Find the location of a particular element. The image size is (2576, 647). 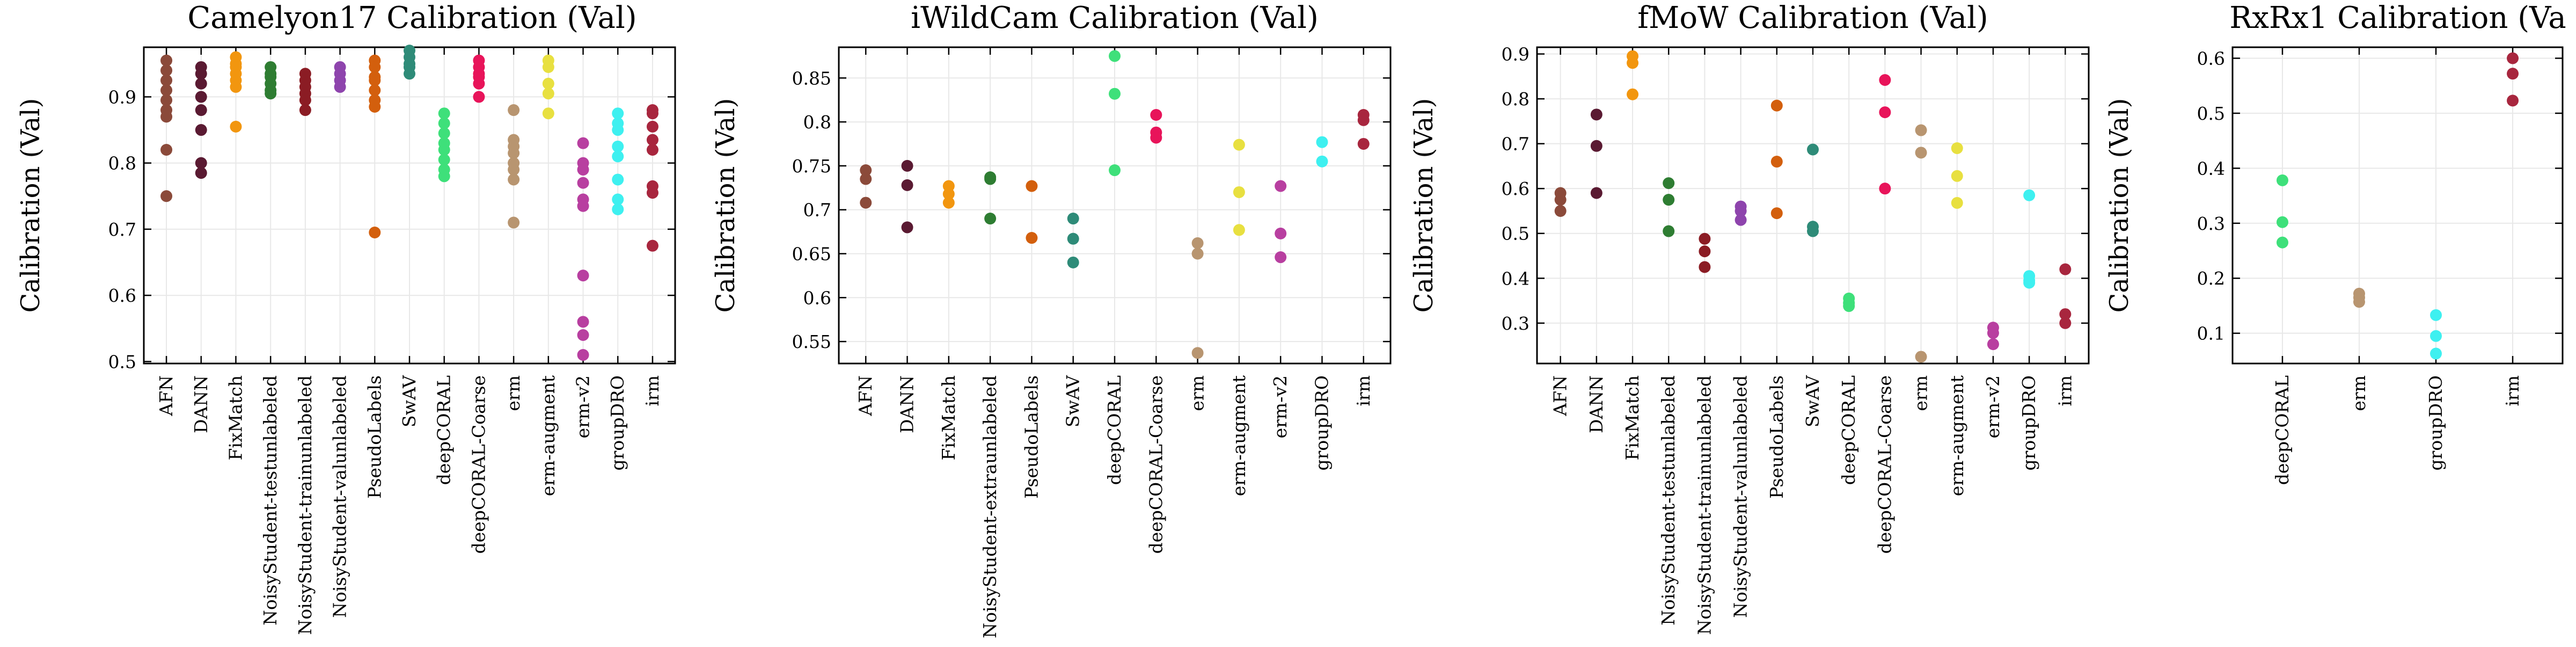

x-tick-label: groupDRO is located at coordinates (2435, 423).